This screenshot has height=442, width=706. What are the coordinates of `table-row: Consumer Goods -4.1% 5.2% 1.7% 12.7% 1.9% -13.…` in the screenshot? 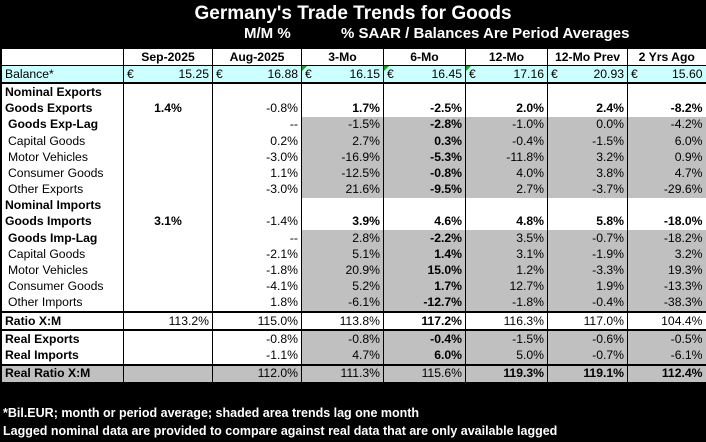 It's located at (353, 286).